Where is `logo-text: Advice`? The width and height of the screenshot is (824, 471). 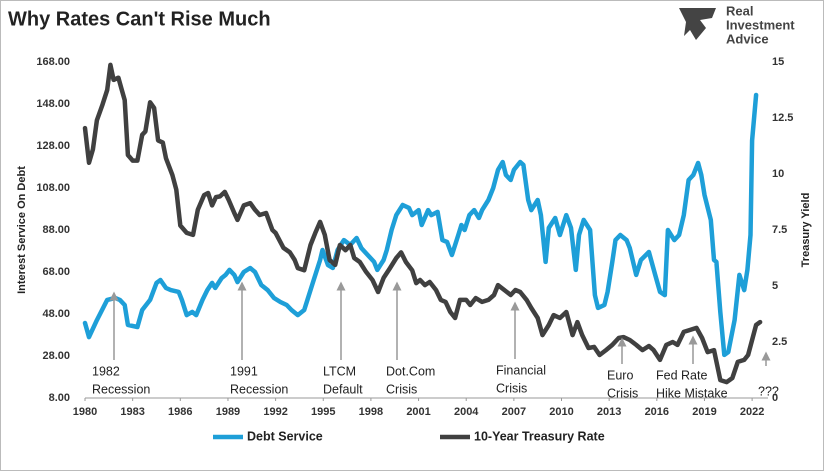
logo-text: Advice is located at coordinates (747, 38).